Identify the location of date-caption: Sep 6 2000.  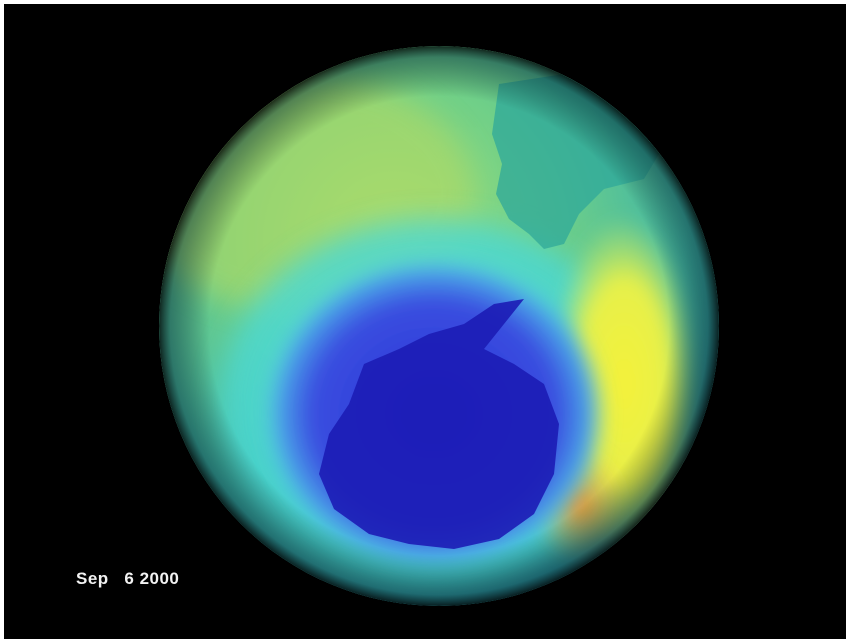
(127, 579).